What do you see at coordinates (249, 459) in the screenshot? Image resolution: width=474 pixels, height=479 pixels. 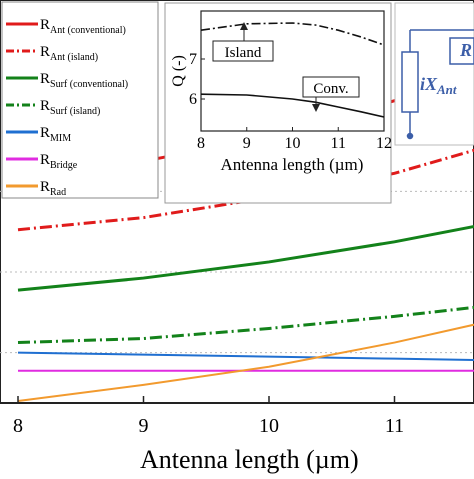 I see `x-axis-label: Antenna length (µm)` at bounding box center [249, 459].